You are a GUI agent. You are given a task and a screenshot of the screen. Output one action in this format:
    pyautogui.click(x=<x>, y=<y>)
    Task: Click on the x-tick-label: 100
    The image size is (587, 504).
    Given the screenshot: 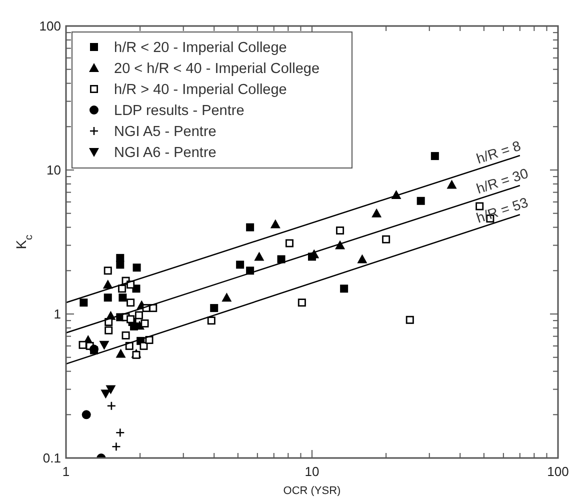 What is the action you would take?
    pyautogui.click(x=558, y=471)
    